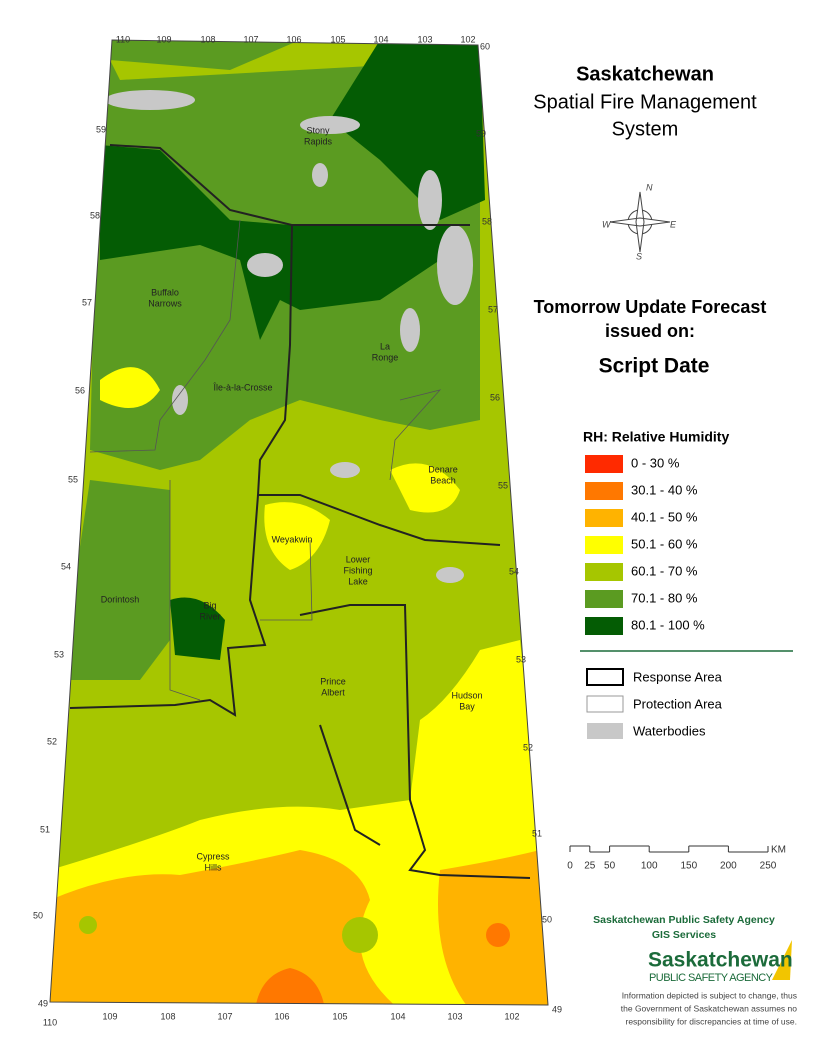 The width and height of the screenshot is (816, 1061). What do you see at coordinates (645, 102) in the screenshot?
I see `title-line: Spatial Fire Management` at bounding box center [645, 102].